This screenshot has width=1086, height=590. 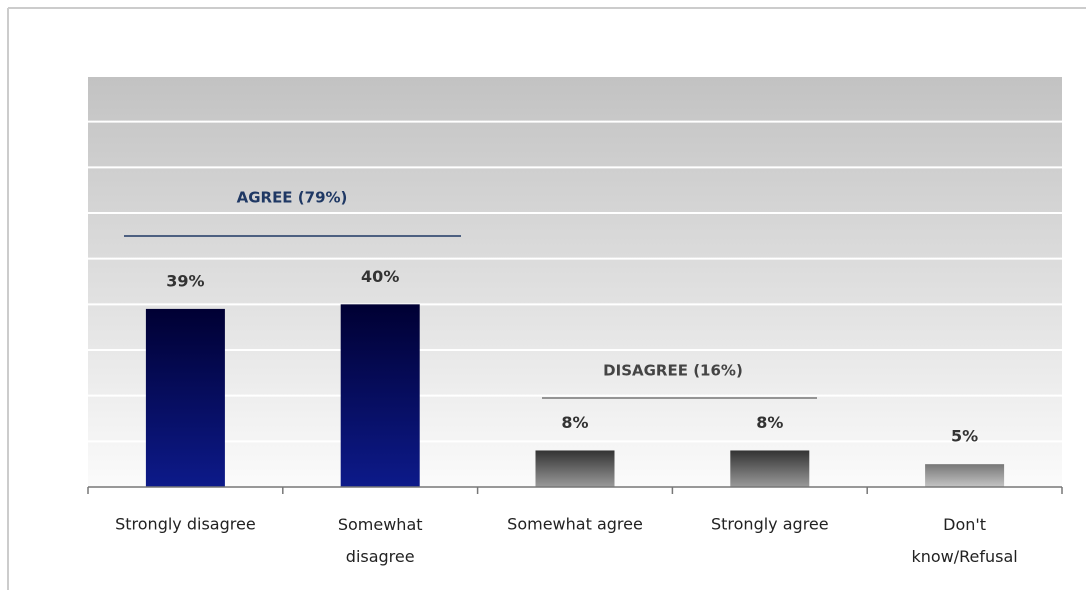 What do you see at coordinates (673, 371) in the screenshot?
I see `annotation: DISAGREE (16%)` at bounding box center [673, 371].